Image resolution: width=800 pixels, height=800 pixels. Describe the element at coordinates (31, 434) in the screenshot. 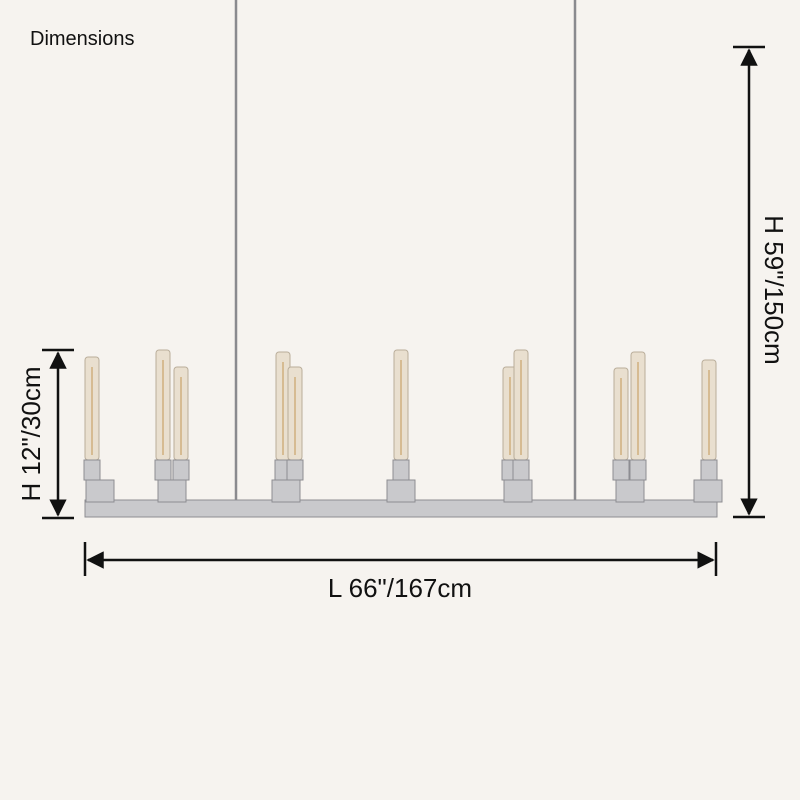

I see `dim-label: H 12"/30cm` at that location.